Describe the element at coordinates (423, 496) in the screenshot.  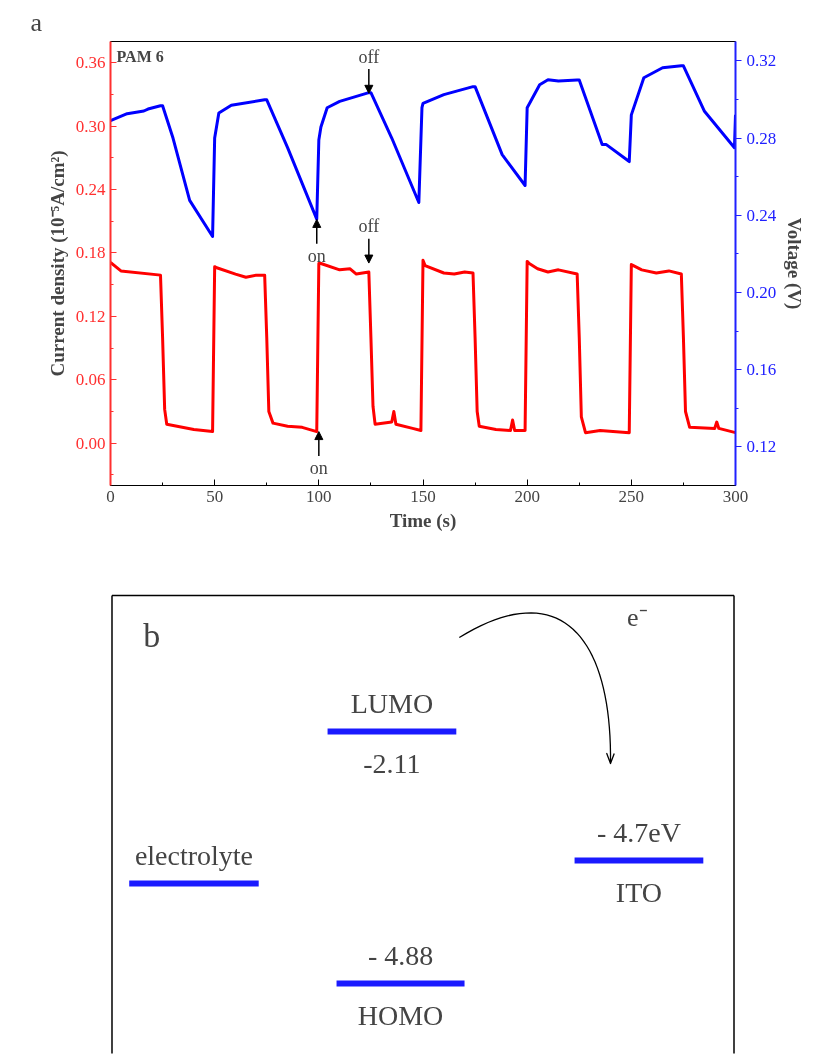
I see `x-tick-label: 150` at that location.